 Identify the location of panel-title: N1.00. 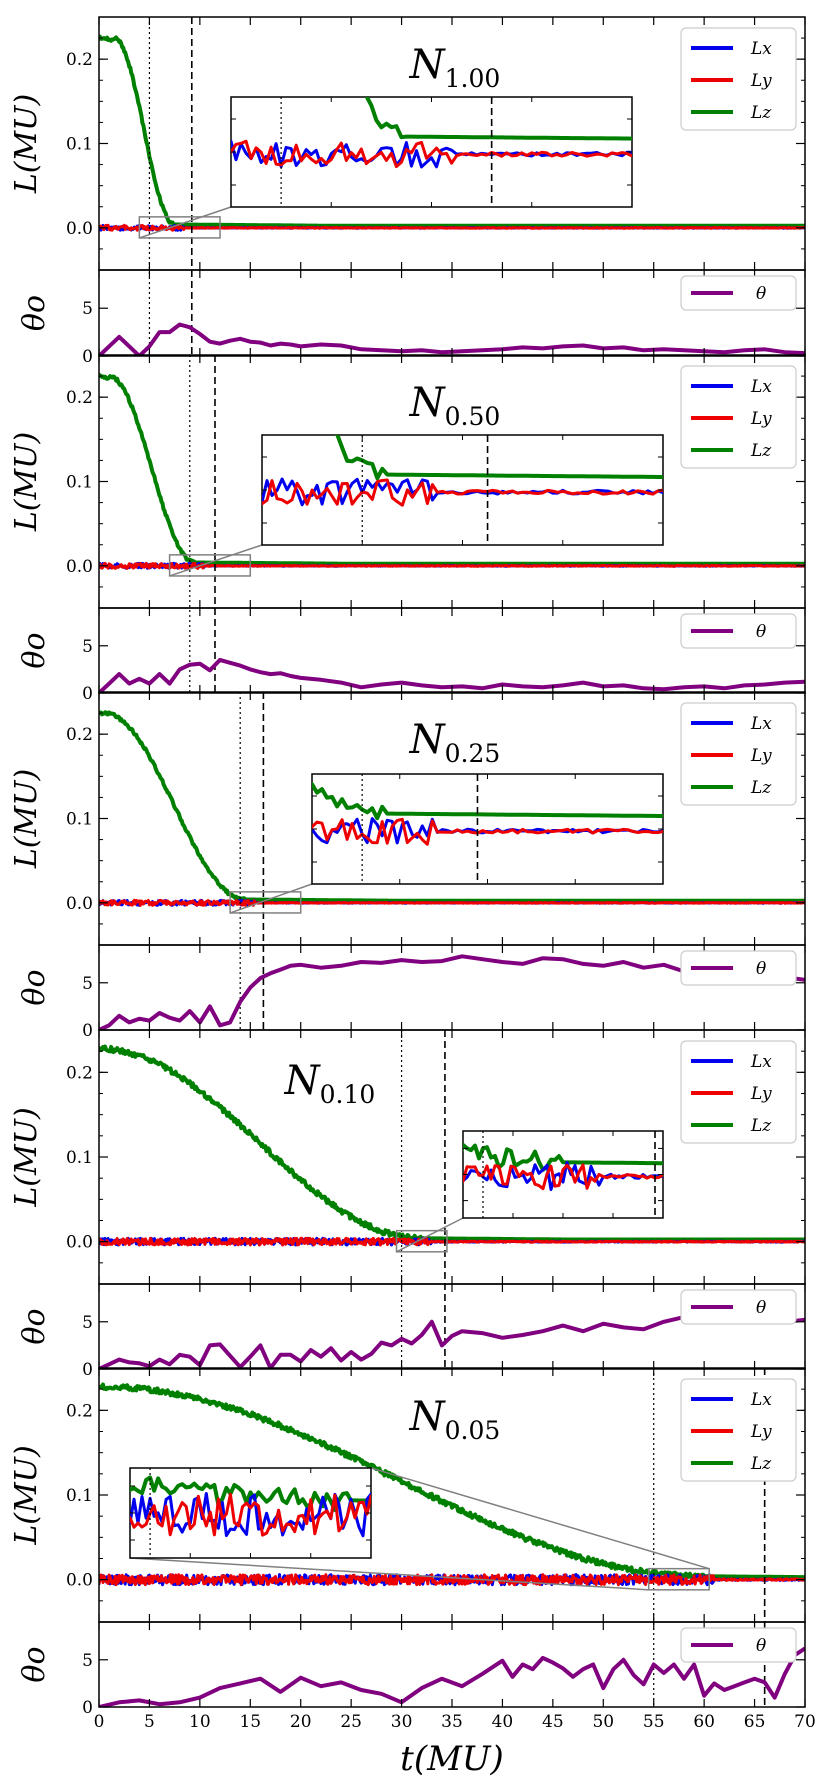
(455, 67).